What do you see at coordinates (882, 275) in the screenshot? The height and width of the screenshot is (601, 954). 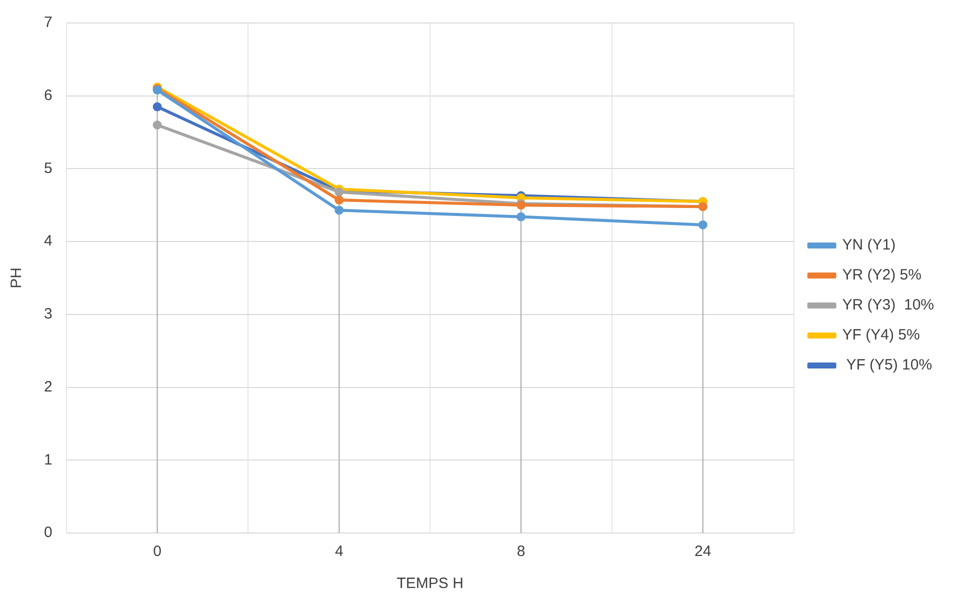 I see `legend-label: YR (Y2) 5%` at bounding box center [882, 275].